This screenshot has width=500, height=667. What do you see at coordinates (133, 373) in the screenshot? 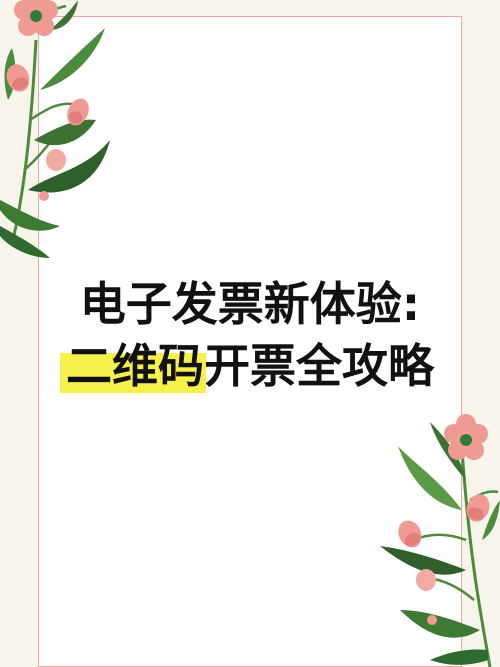
I see `highlight-marker` at bounding box center [133, 373].